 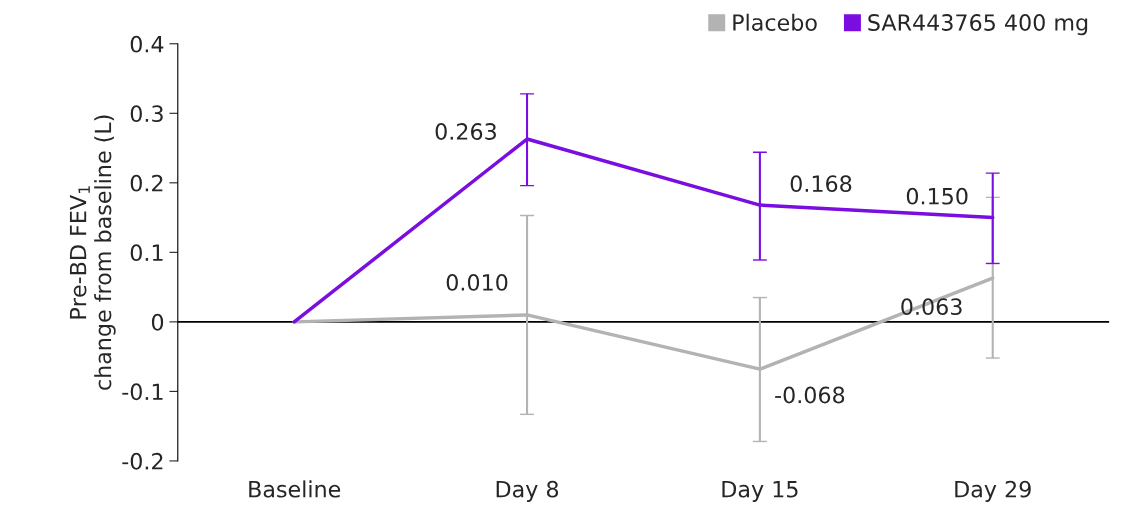 What do you see at coordinates (465, 131) in the screenshot?
I see `data-label: 0.263` at bounding box center [465, 131].